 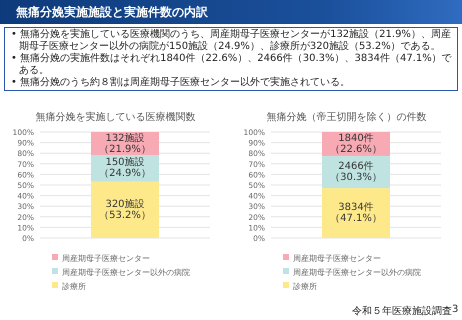 I want to click on data-label: 2466件（30.3%）, so click(x=356, y=172).